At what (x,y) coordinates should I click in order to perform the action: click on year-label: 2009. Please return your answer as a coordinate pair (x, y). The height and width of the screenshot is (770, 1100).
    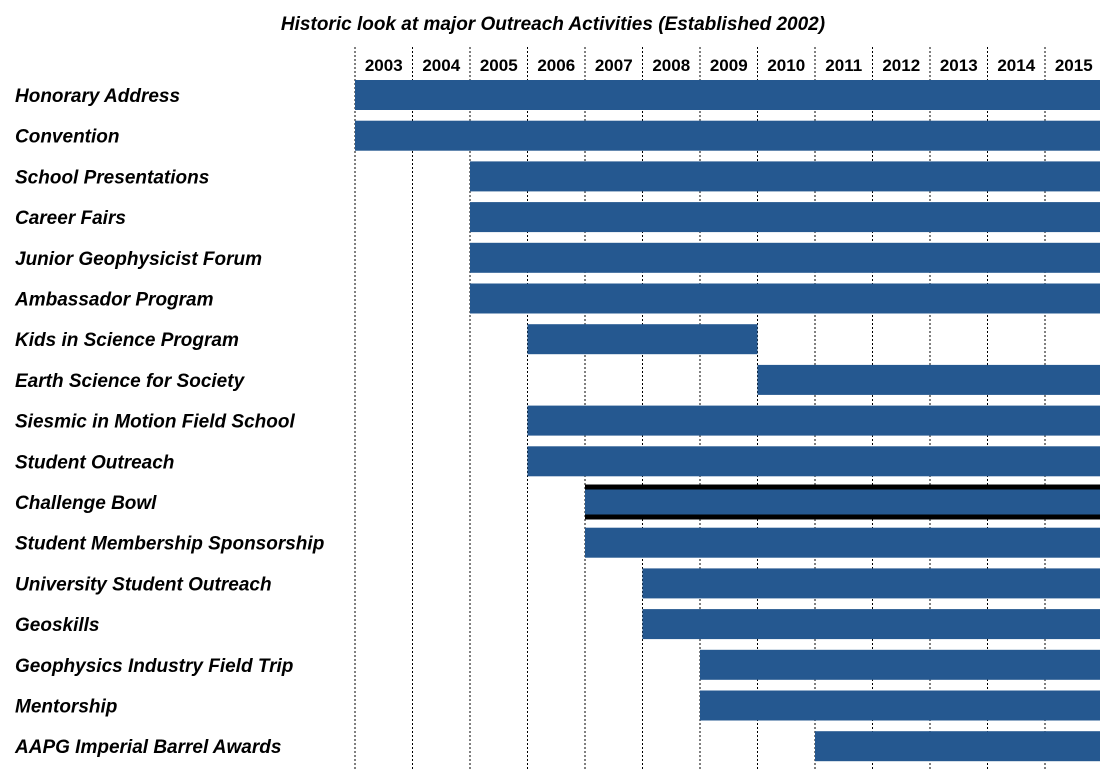
    Looking at the image, I should click on (729, 65).